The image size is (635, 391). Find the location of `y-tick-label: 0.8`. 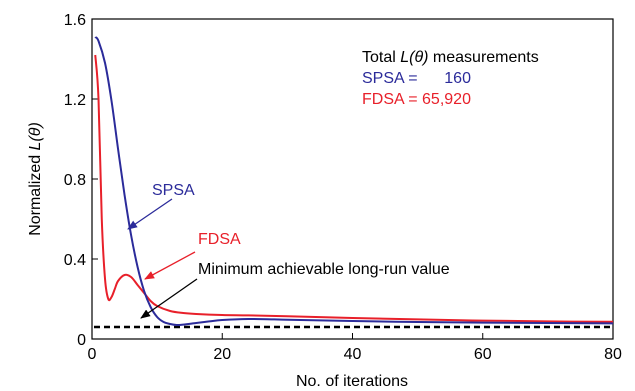

y-tick-label: 0.8 is located at coordinates (75, 180).